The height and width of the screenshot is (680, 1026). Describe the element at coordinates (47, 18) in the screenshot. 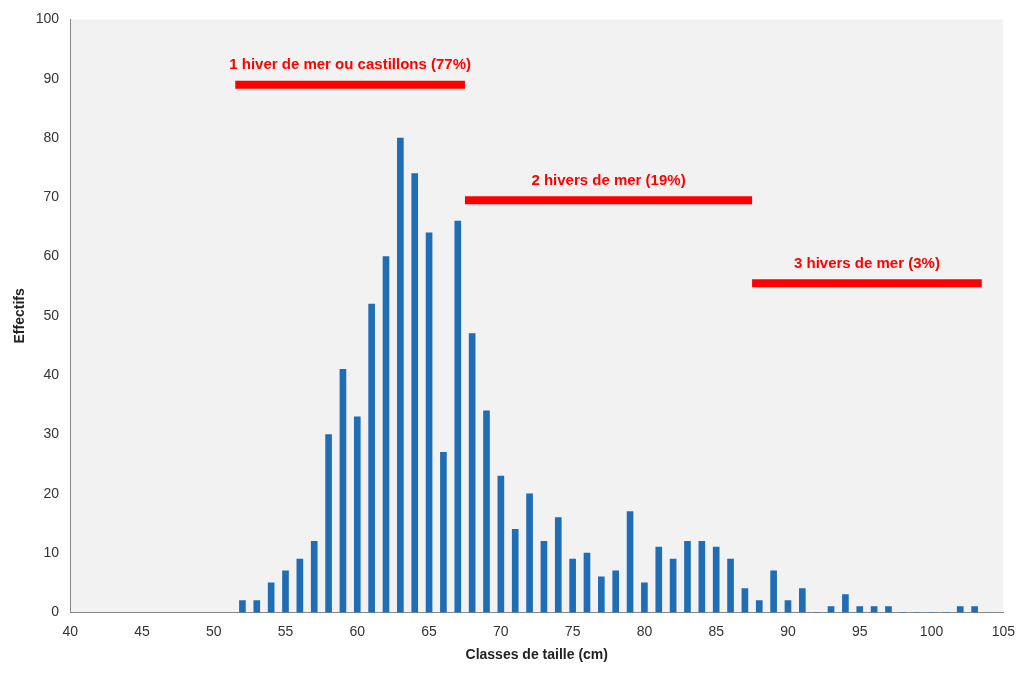

I see `y-tick-label: 100` at that location.